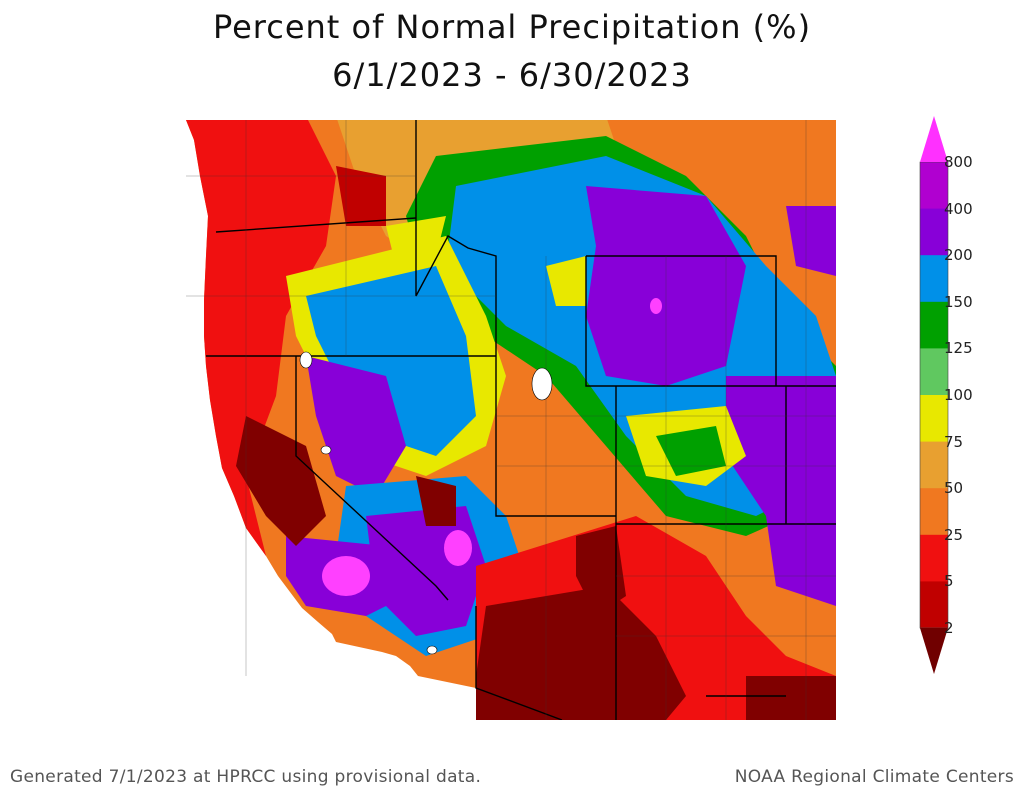 The height and width of the screenshot is (791, 1024). Describe the element at coordinates (512, 27) in the screenshot. I see `map-title: Percent of Normal Precipitation (%)` at that location.